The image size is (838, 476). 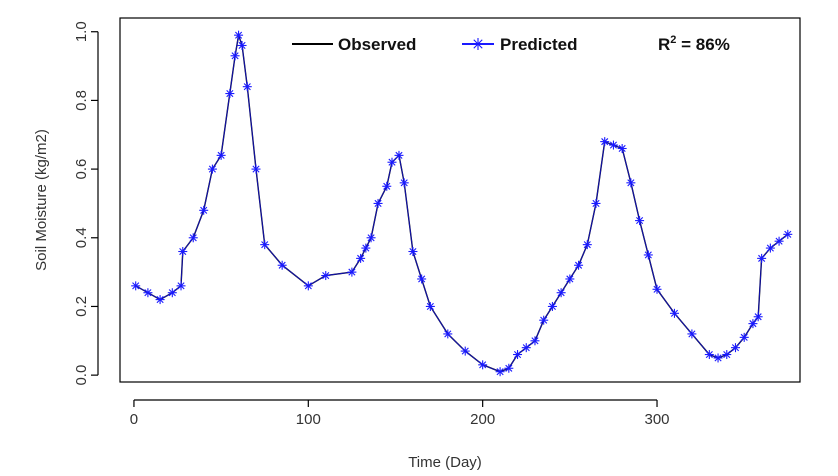 What do you see at coordinates (81, 100) in the screenshot?
I see `y-tick-label: 0.8` at bounding box center [81, 100].